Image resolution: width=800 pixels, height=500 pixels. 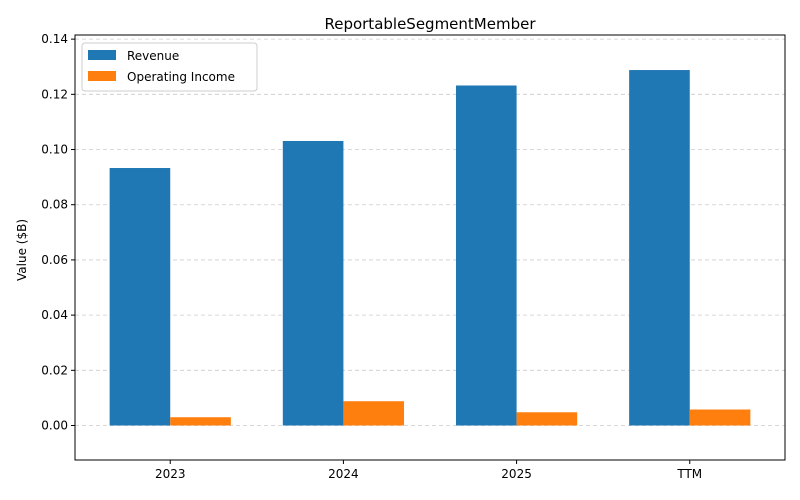 What do you see at coordinates (428, 470) in the screenshot?
I see `x-axis-ticks: 2023 2024 2025 TTM` at bounding box center [428, 470].